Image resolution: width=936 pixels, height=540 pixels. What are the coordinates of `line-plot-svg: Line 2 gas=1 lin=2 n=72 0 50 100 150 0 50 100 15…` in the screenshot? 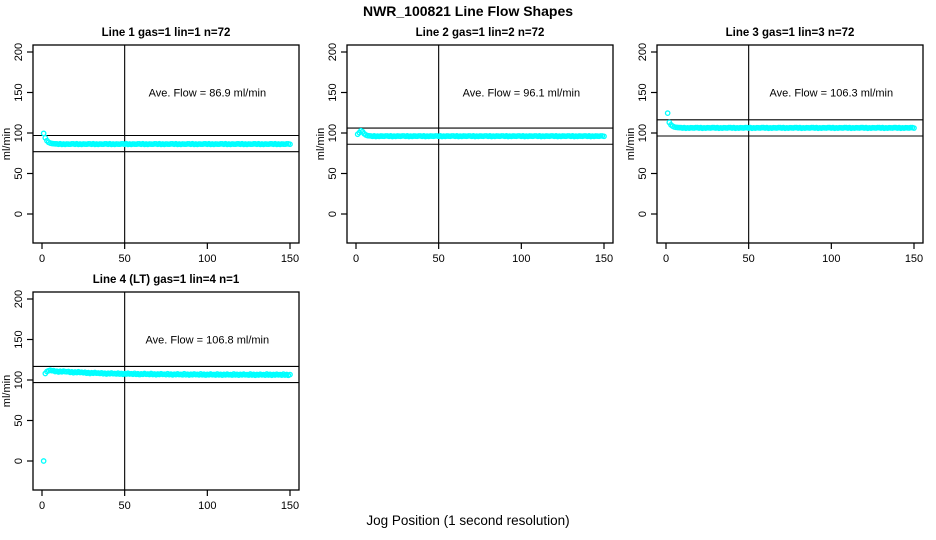 It's located at (464, 146).